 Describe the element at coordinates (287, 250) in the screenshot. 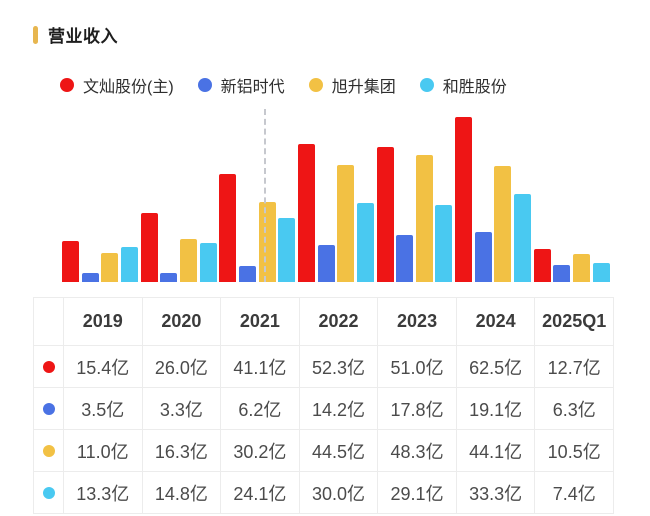

I see `bar-2021-s4` at that location.